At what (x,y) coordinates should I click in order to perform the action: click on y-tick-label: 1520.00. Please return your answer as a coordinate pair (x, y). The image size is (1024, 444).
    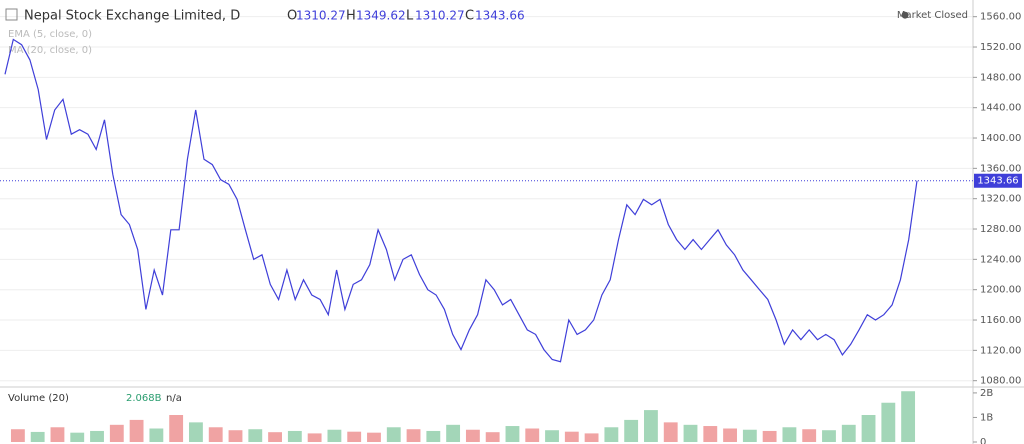
    Looking at the image, I should click on (1000, 47).